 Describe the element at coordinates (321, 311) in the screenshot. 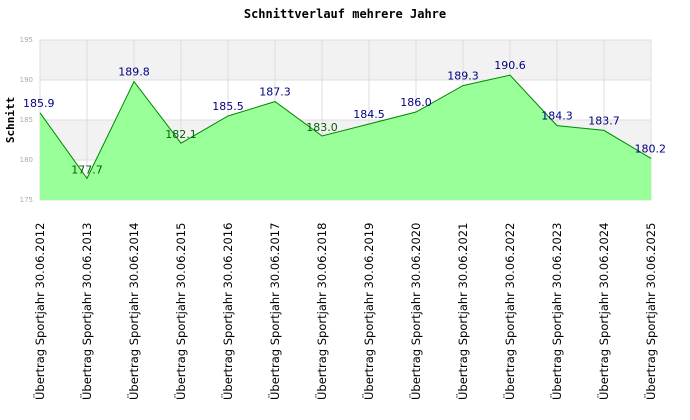

I see `x-tick-label: Übertrag Sportjahr 30.06.2018` at that location.